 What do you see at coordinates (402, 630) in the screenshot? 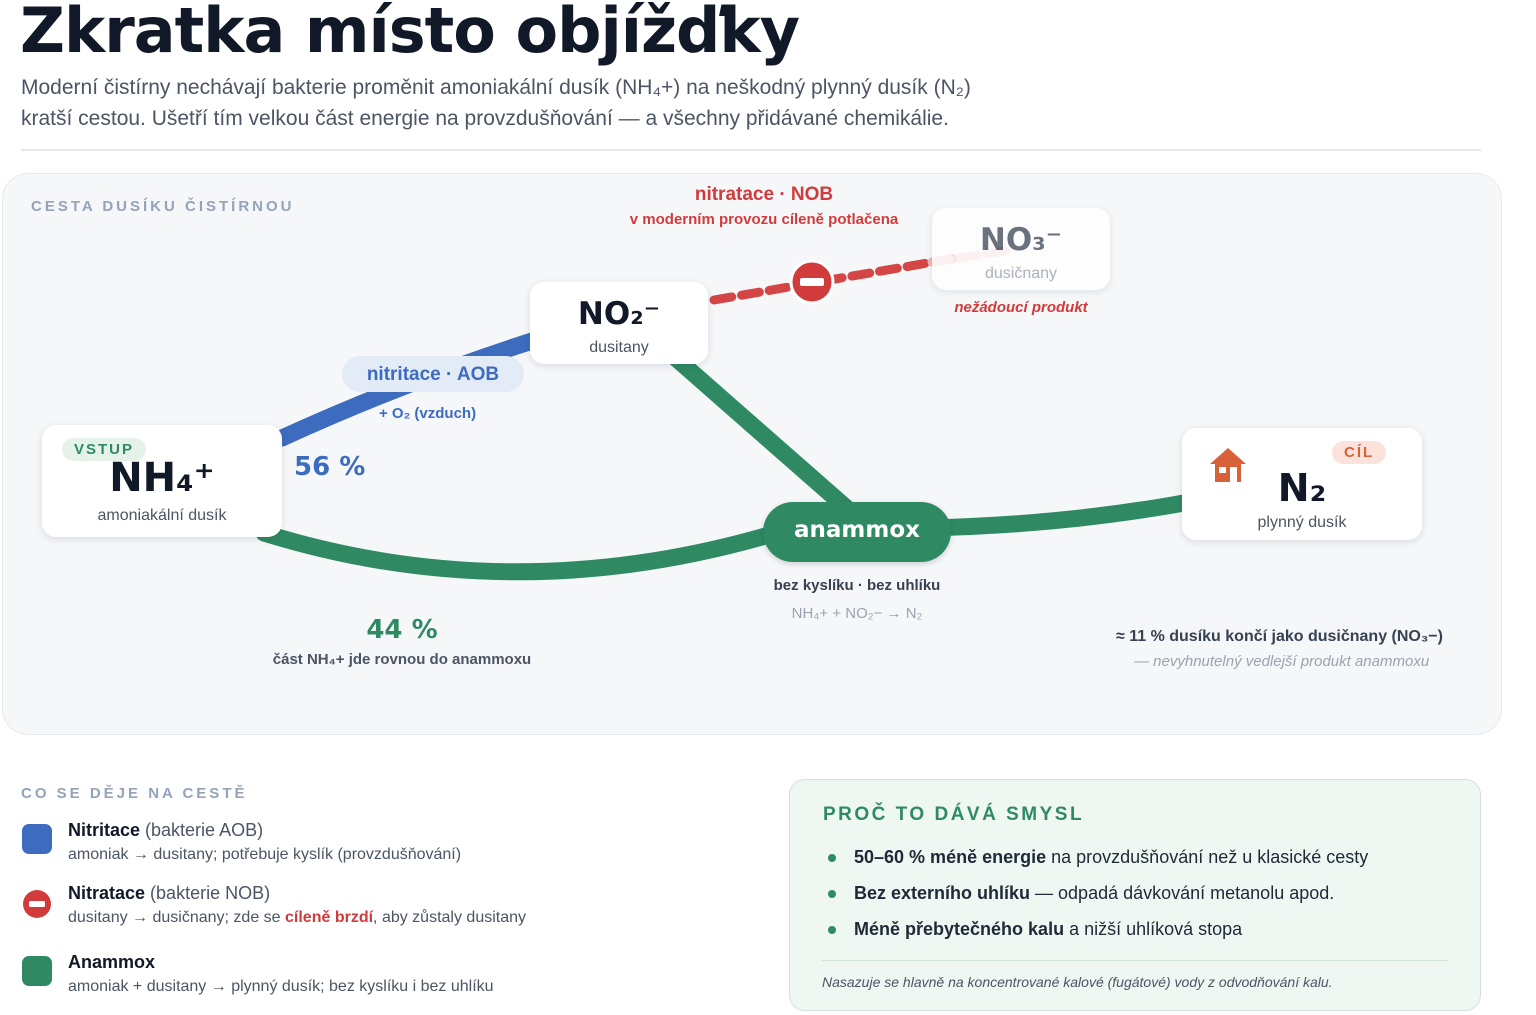
I see `direct-share: 44 %` at bounding box center [402, 630].